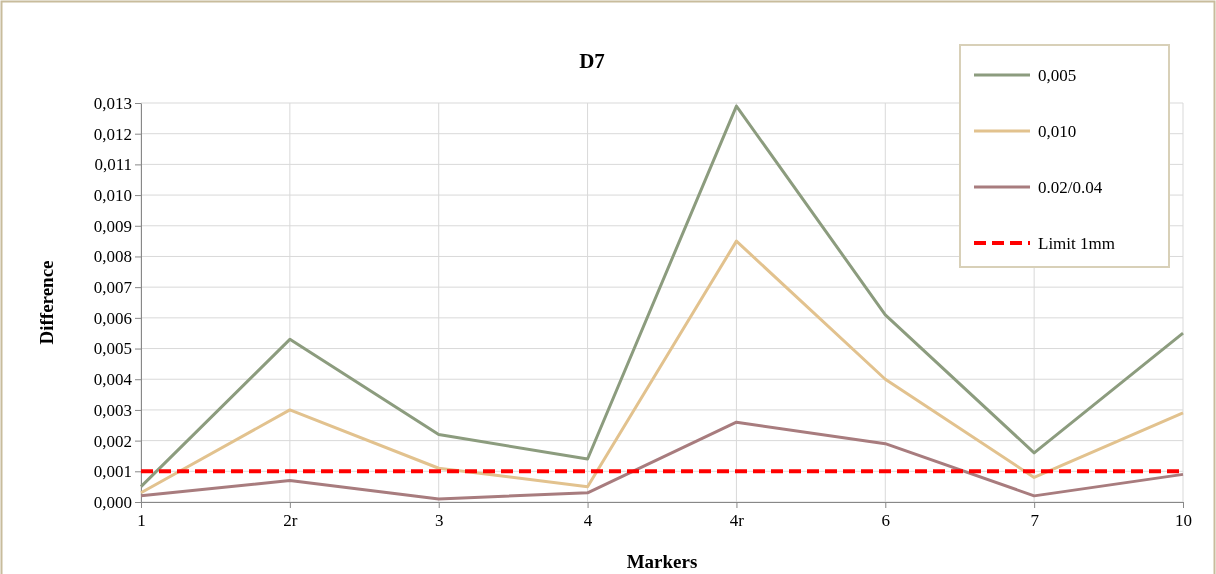 Image resolution: width=1216 pixels, height=574 pixels. Describe the element at coordinates (290, 521) in the screenshot. I see `x-tick-label: 2r` at that location.